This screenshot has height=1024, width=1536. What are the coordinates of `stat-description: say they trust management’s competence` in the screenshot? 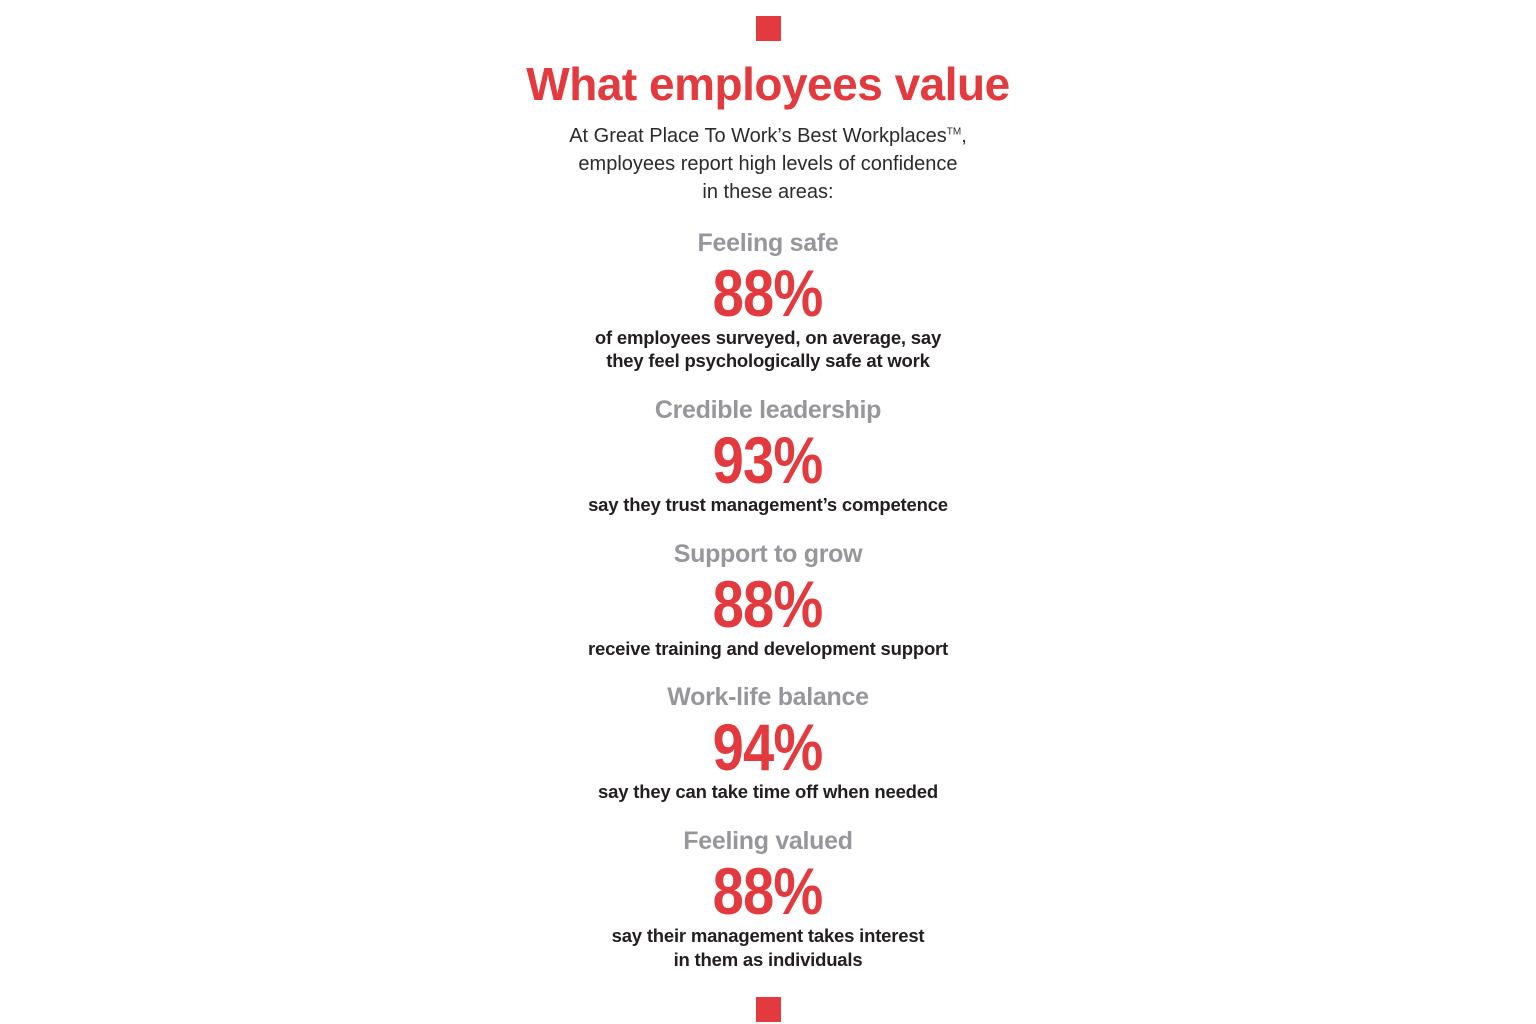 It's located at (768, 505).